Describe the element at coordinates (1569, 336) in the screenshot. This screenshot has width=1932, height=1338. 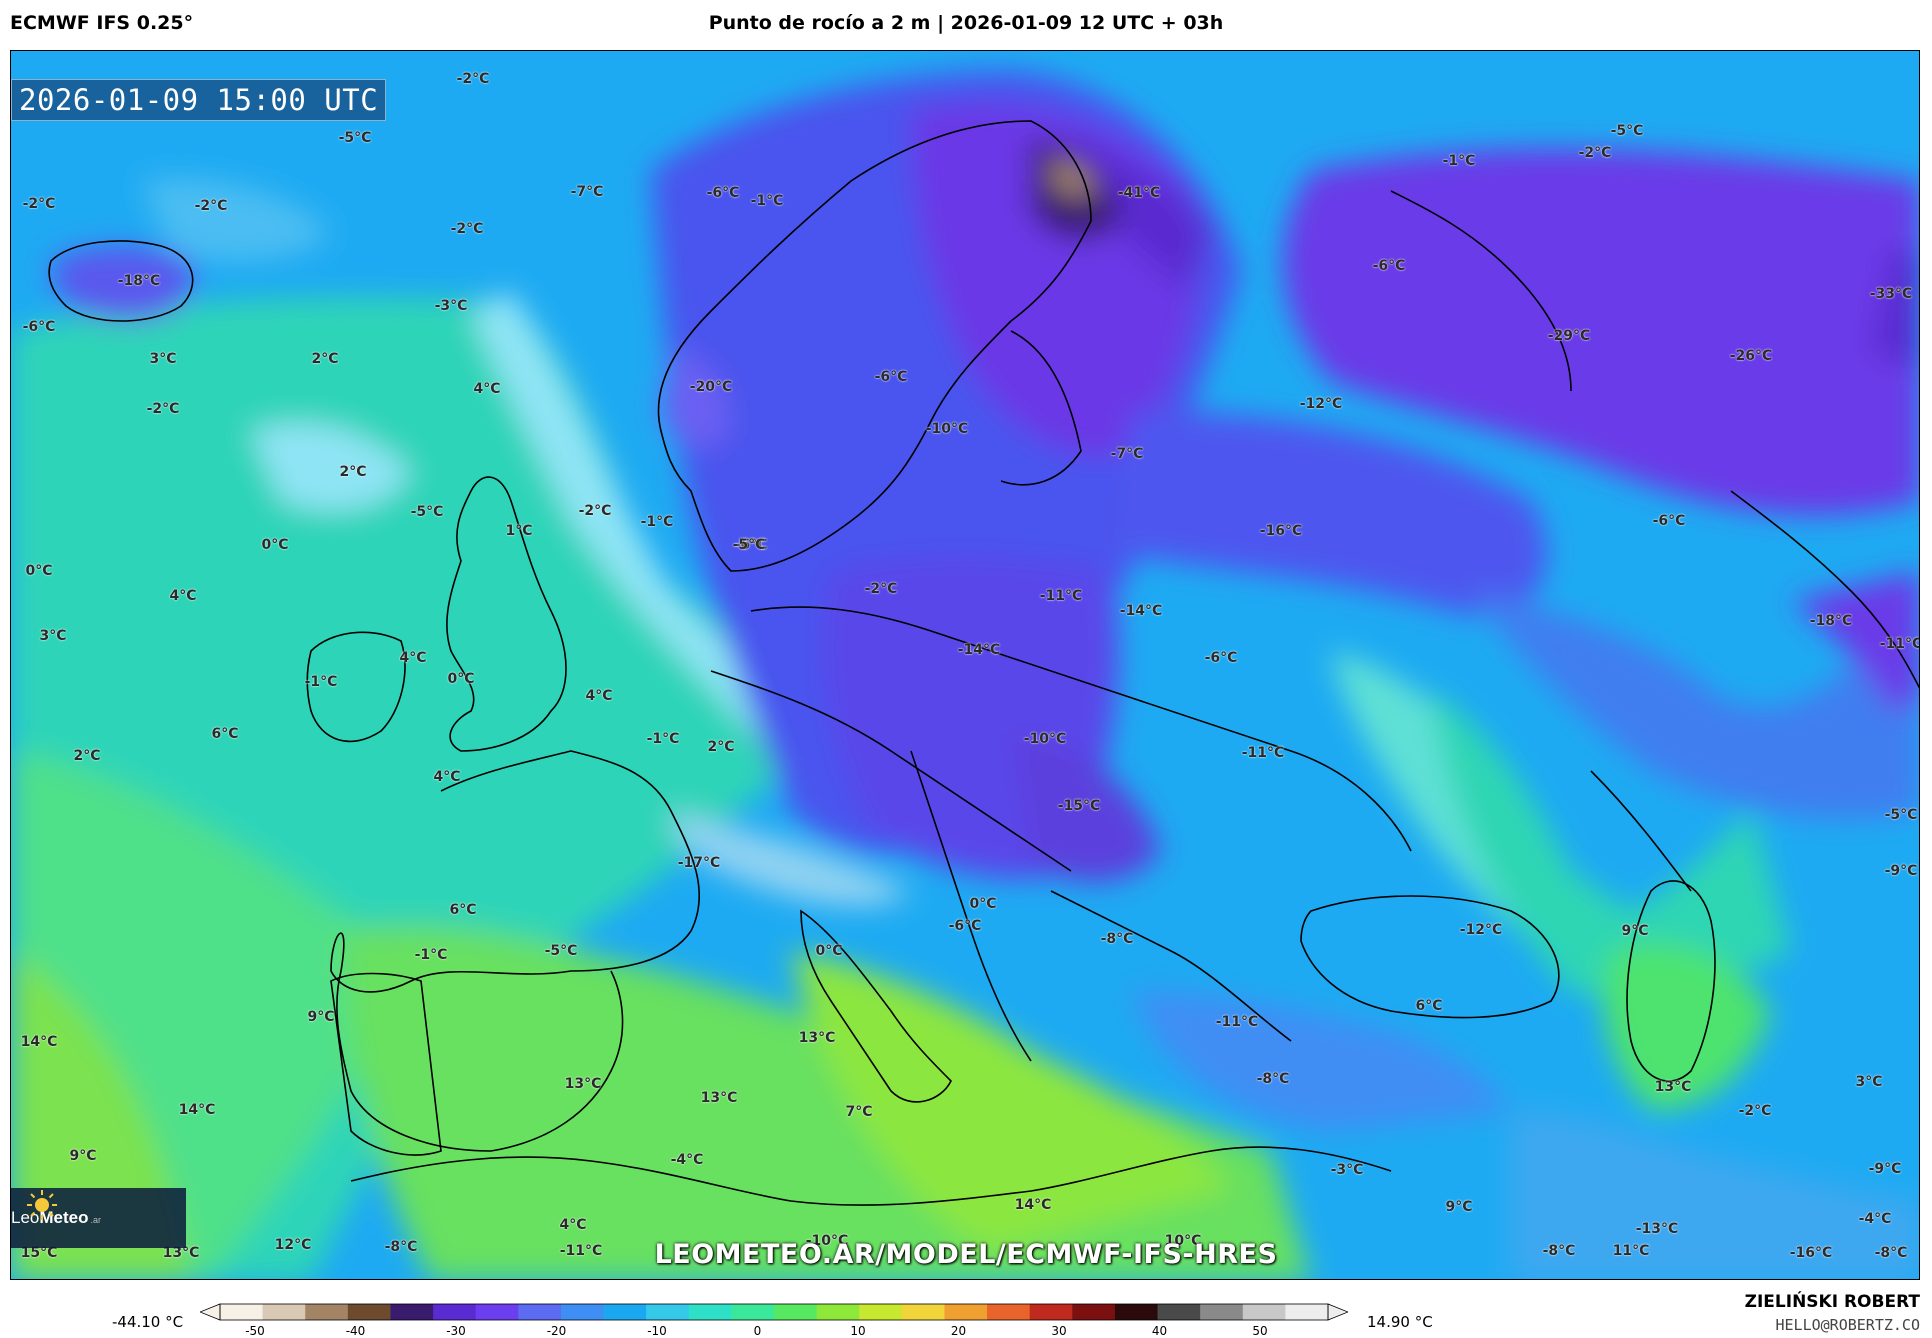
I see `temperature-label: -29°C` at that location.